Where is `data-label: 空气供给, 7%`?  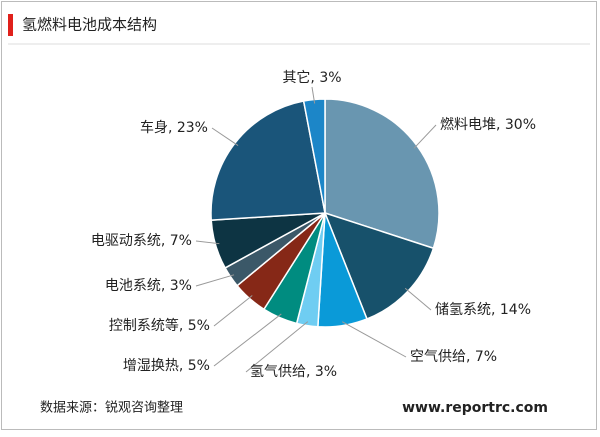 data-label: 空气供给, 7% is located at coordinates (453, 357).